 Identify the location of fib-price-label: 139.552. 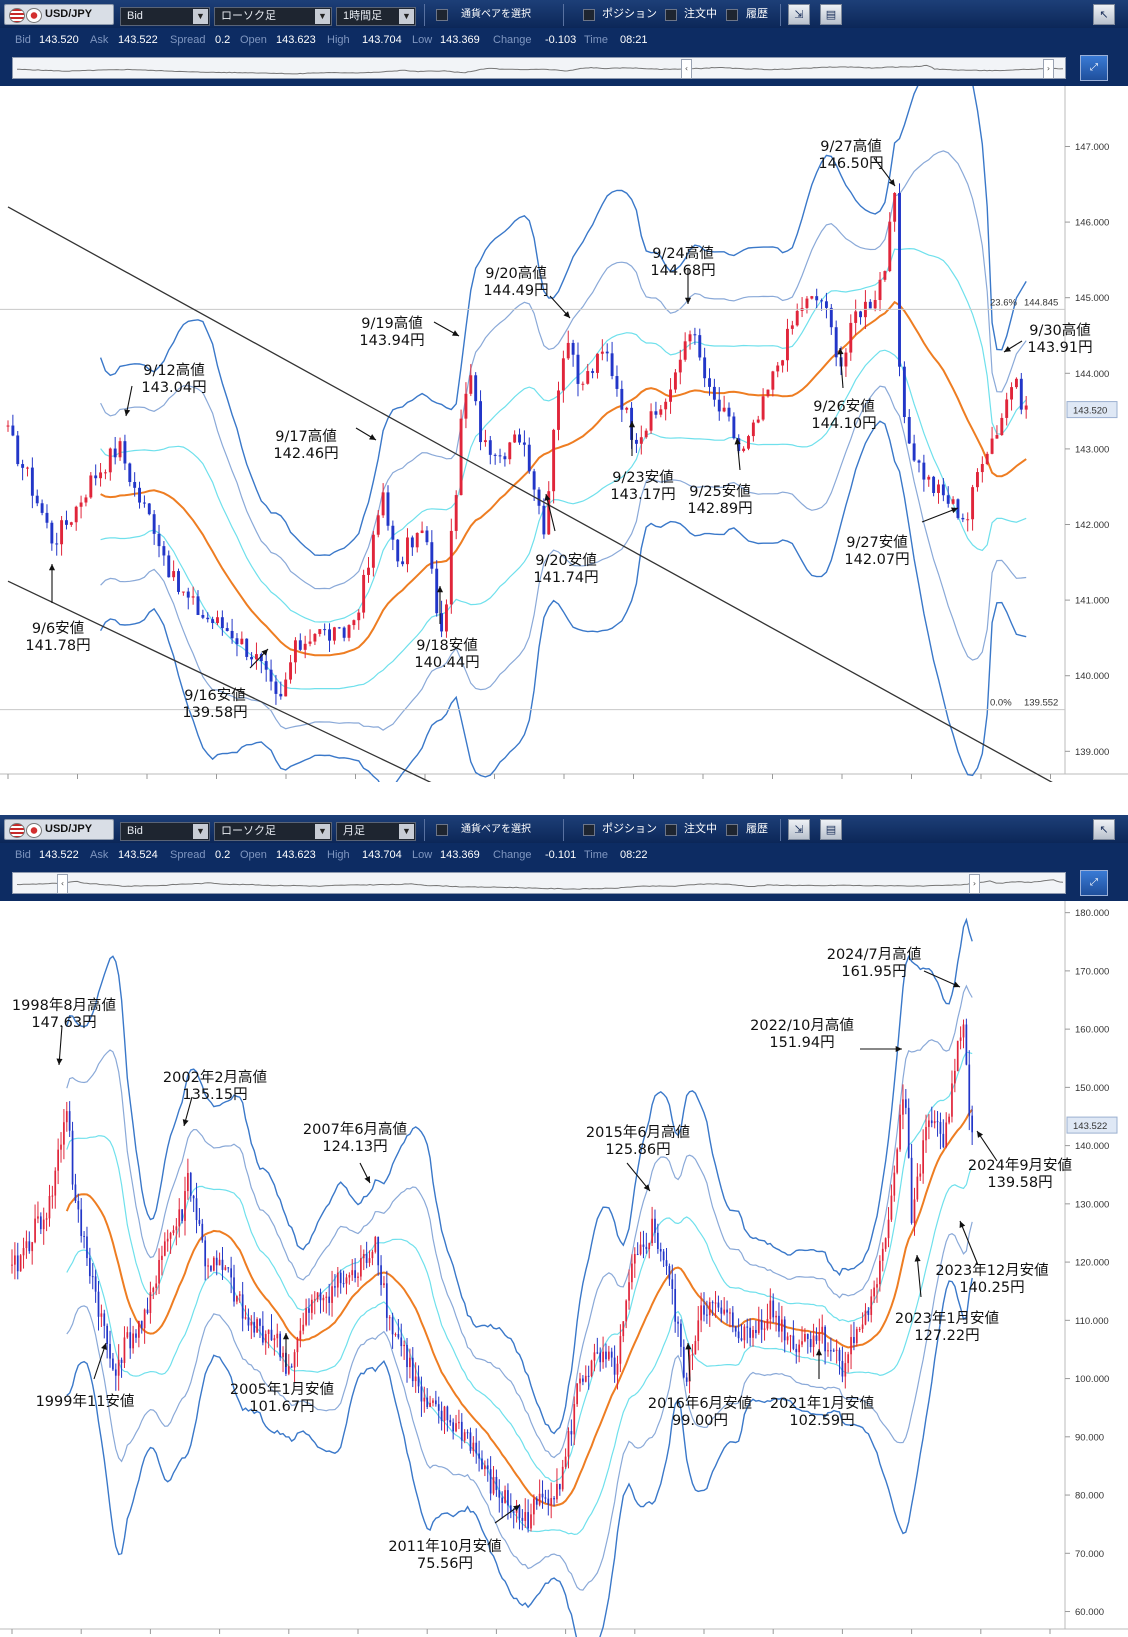
(1041, 703).